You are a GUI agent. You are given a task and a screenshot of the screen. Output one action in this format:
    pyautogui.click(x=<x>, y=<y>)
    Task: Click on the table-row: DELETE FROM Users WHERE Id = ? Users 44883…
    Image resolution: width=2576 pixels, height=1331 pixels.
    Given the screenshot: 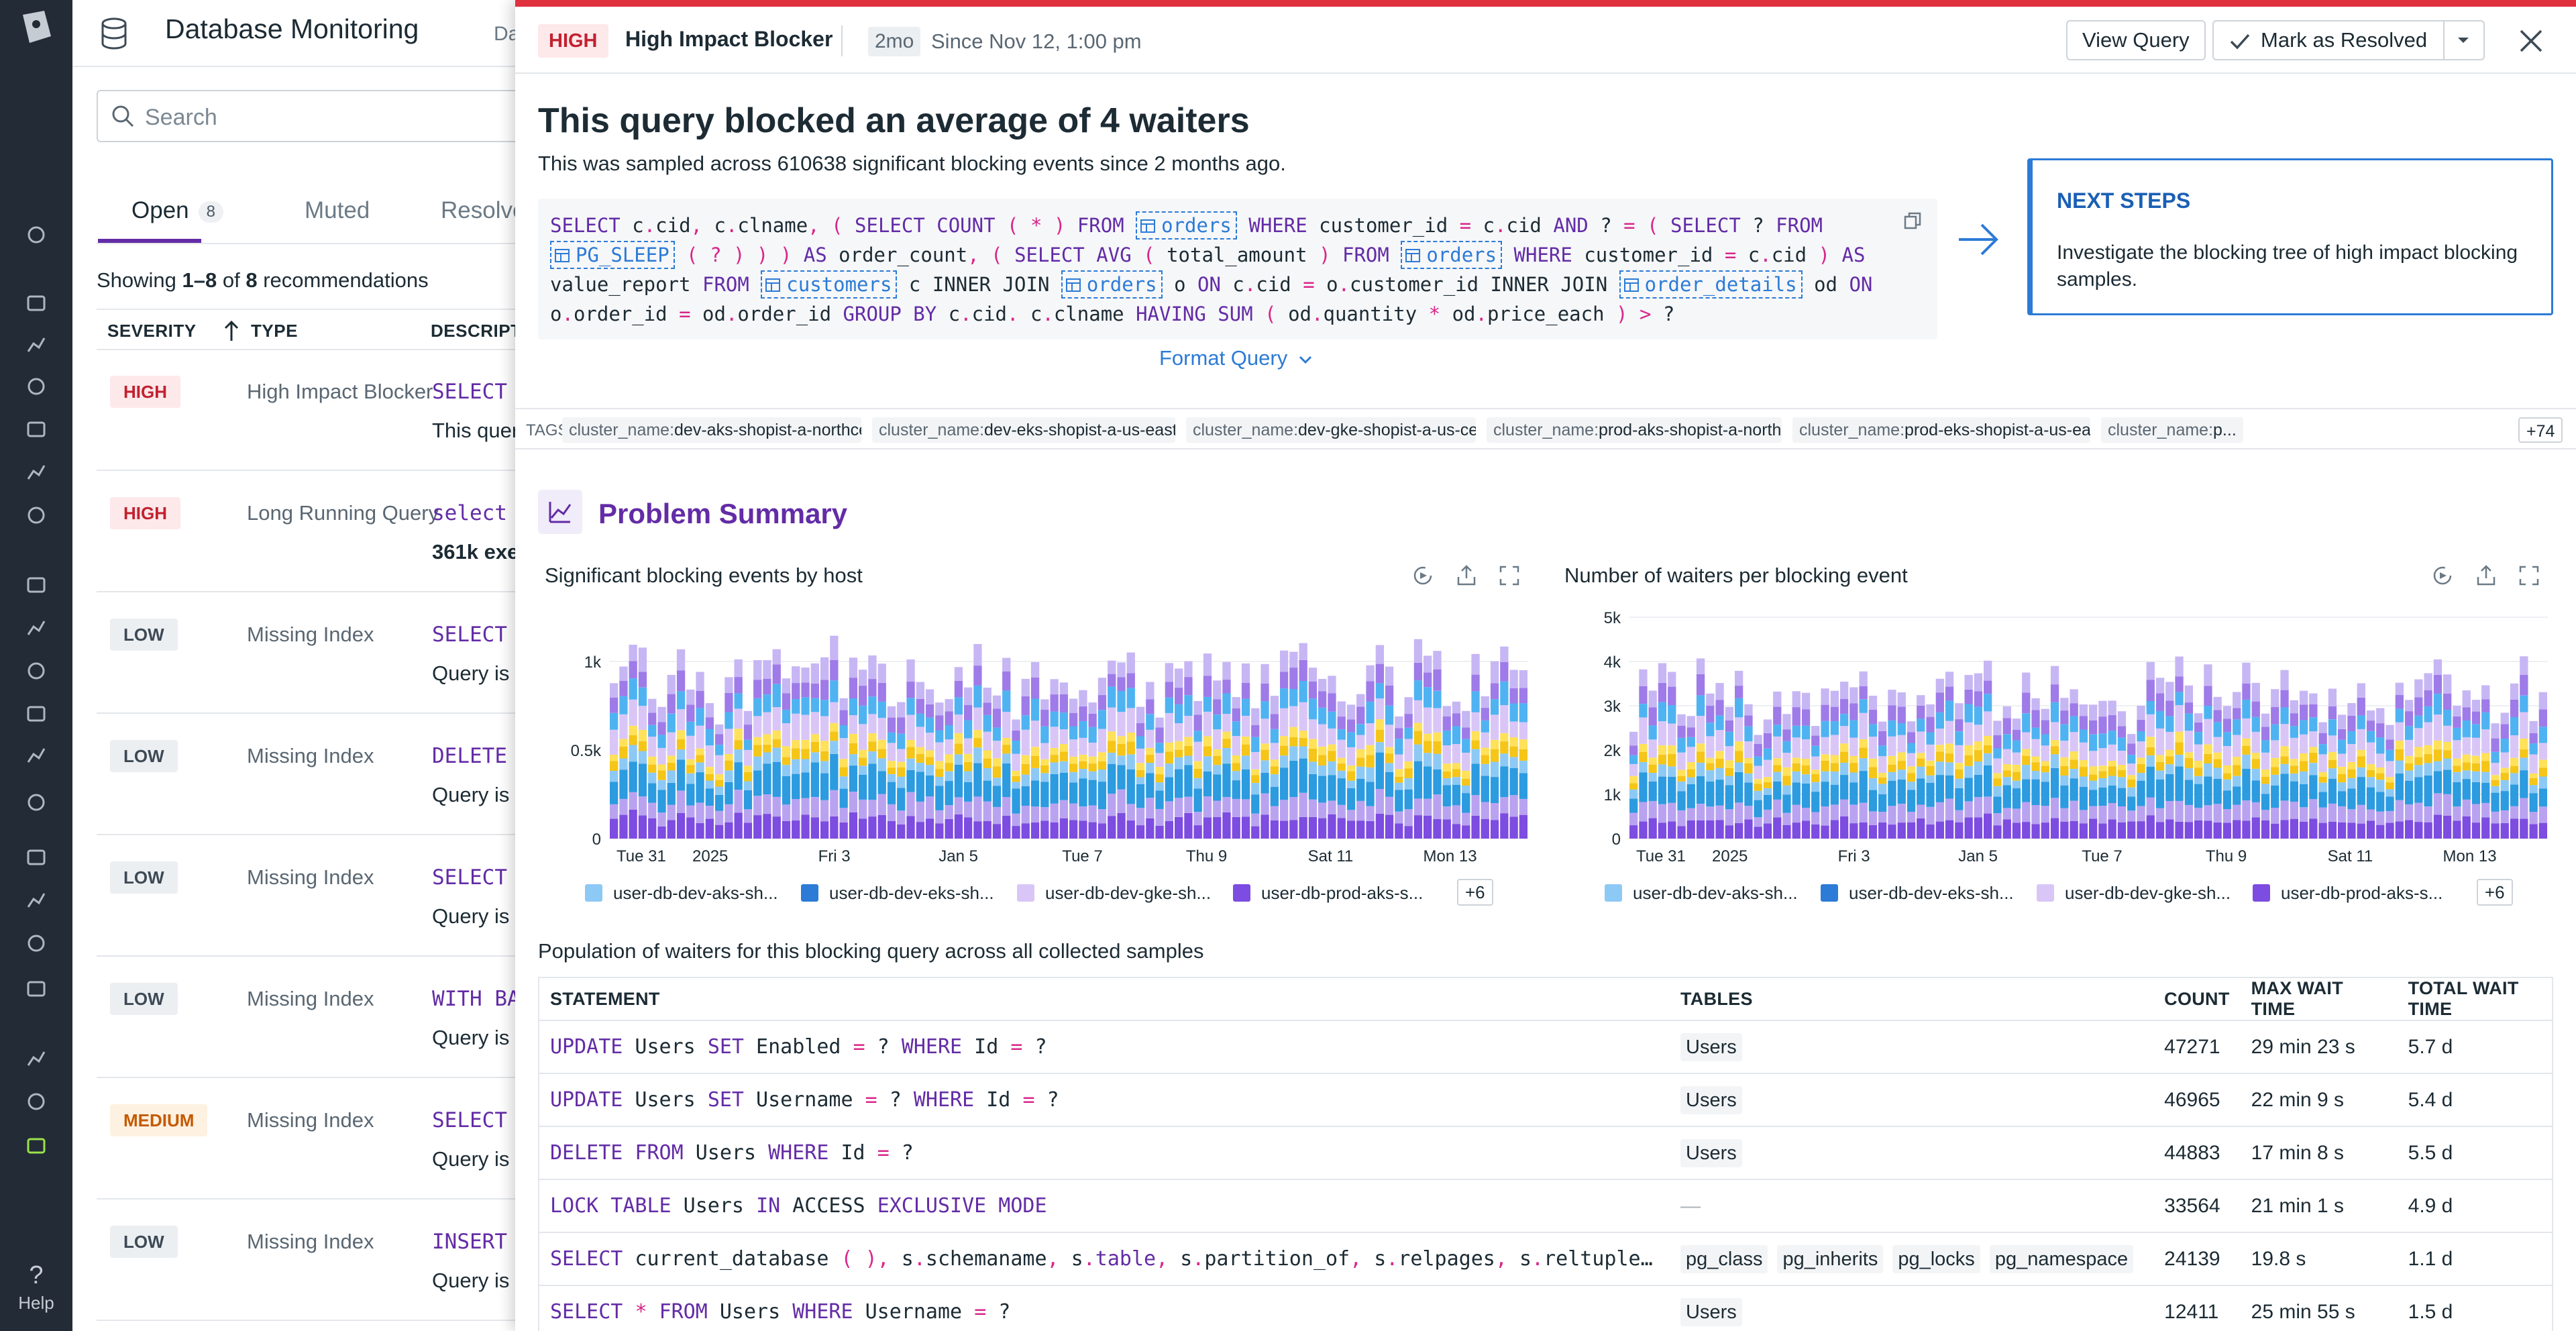 What is the action you would take?
    pyautogui.click(x=1546, y=1153)
    